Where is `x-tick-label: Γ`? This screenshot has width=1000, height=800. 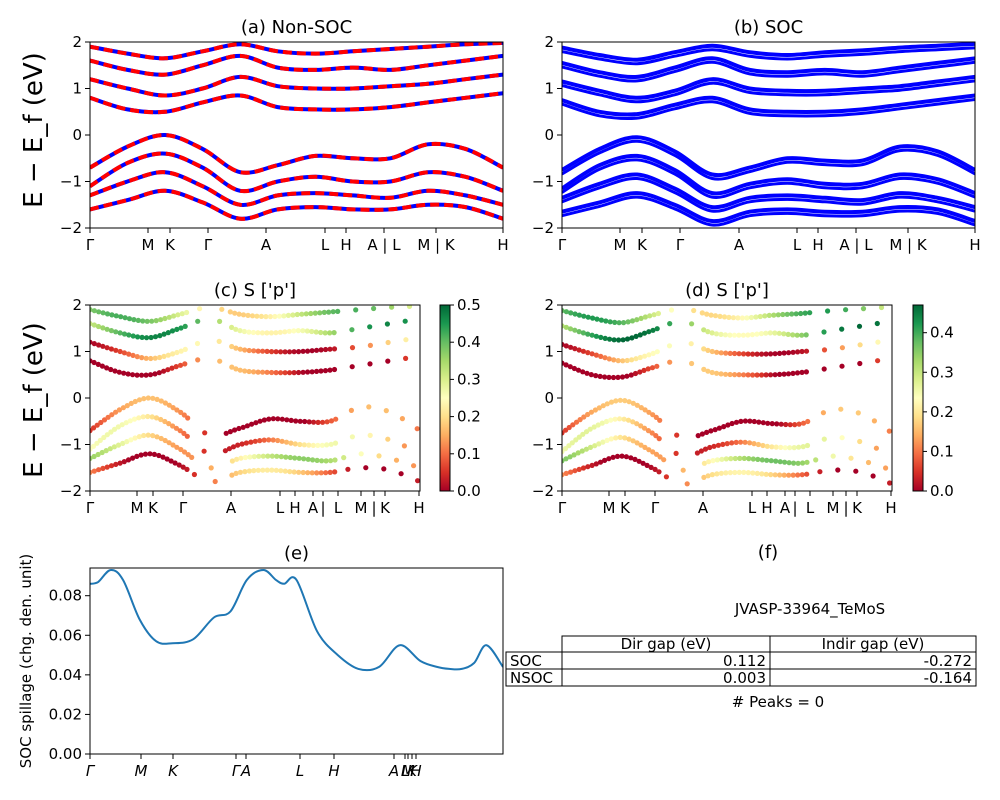 x-tick-label: Γ is located at coordinates (237, 771).